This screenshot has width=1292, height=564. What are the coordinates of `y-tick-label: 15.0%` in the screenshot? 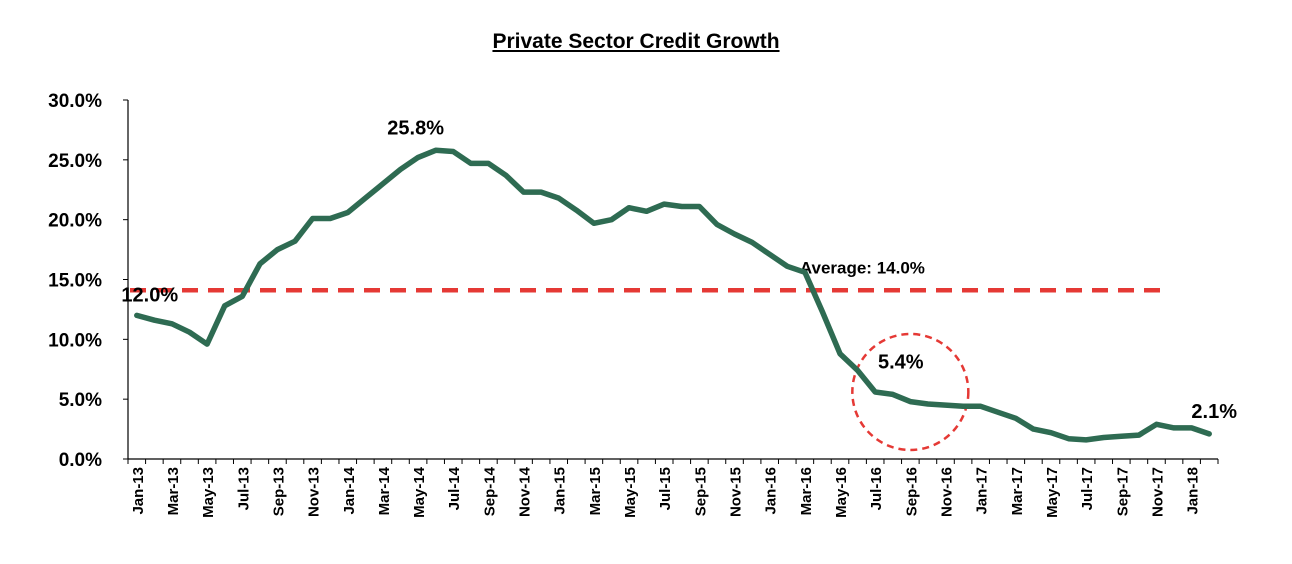 It's located at (75, 281).